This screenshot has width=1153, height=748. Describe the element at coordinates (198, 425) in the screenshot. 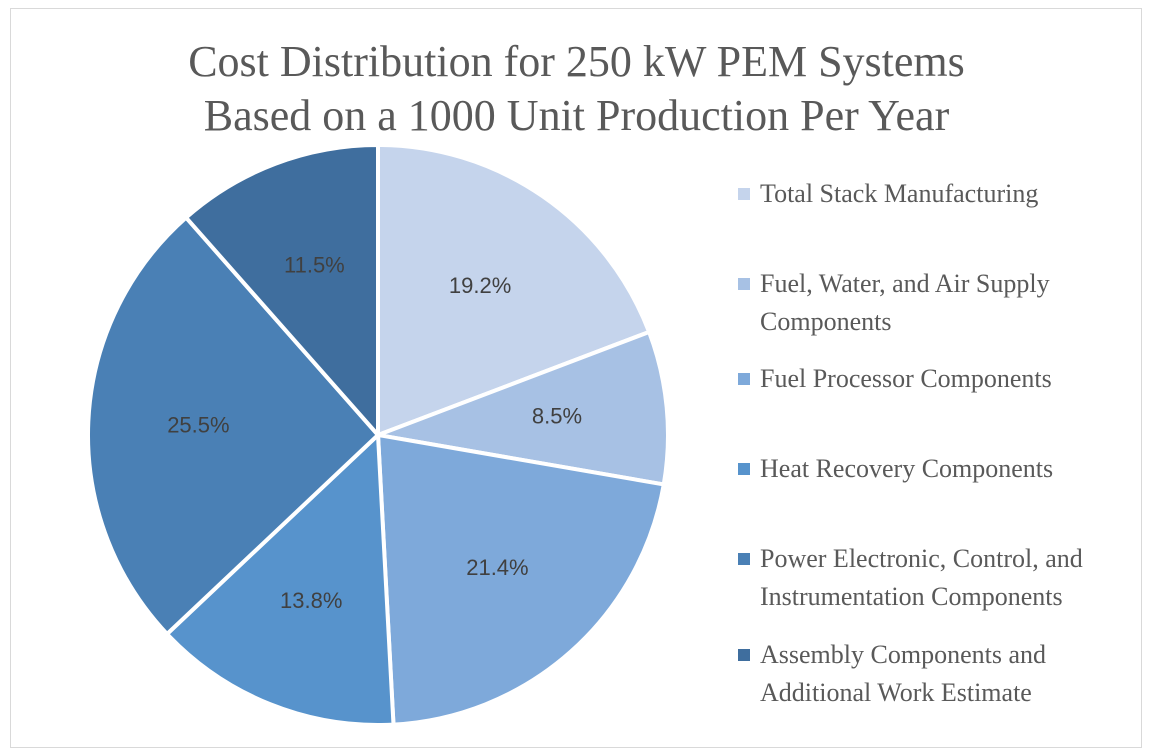

I see `data-label: 25.5%` at that location.